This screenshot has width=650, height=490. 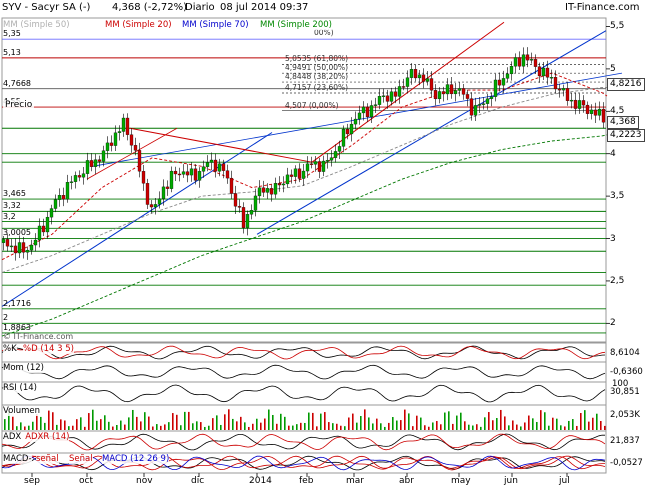 I want to click on x-tick-label: oct, so click(x=86, y=481).